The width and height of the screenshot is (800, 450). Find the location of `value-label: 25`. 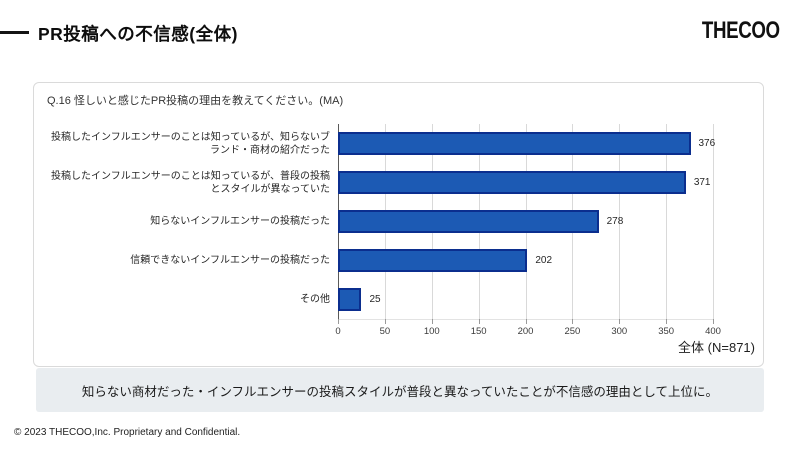

value-label: 25 is located at coordinates (375, 299).